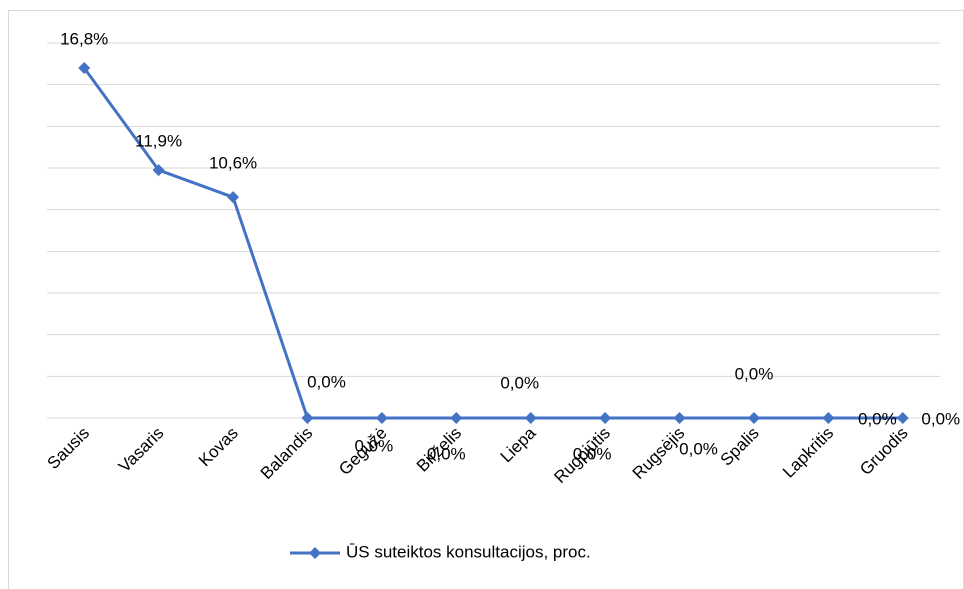  Describe the element at coordinates (808, 452) in the screenshot. I see `x-tick-label: Lapkritis` at that location.